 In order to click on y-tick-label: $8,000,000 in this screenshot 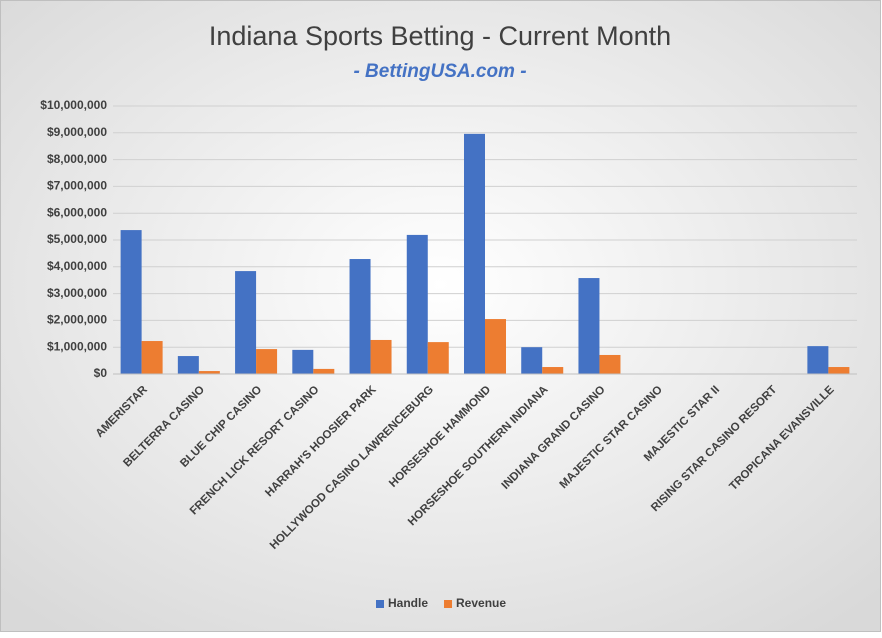, I will do `click(77, 159)`.